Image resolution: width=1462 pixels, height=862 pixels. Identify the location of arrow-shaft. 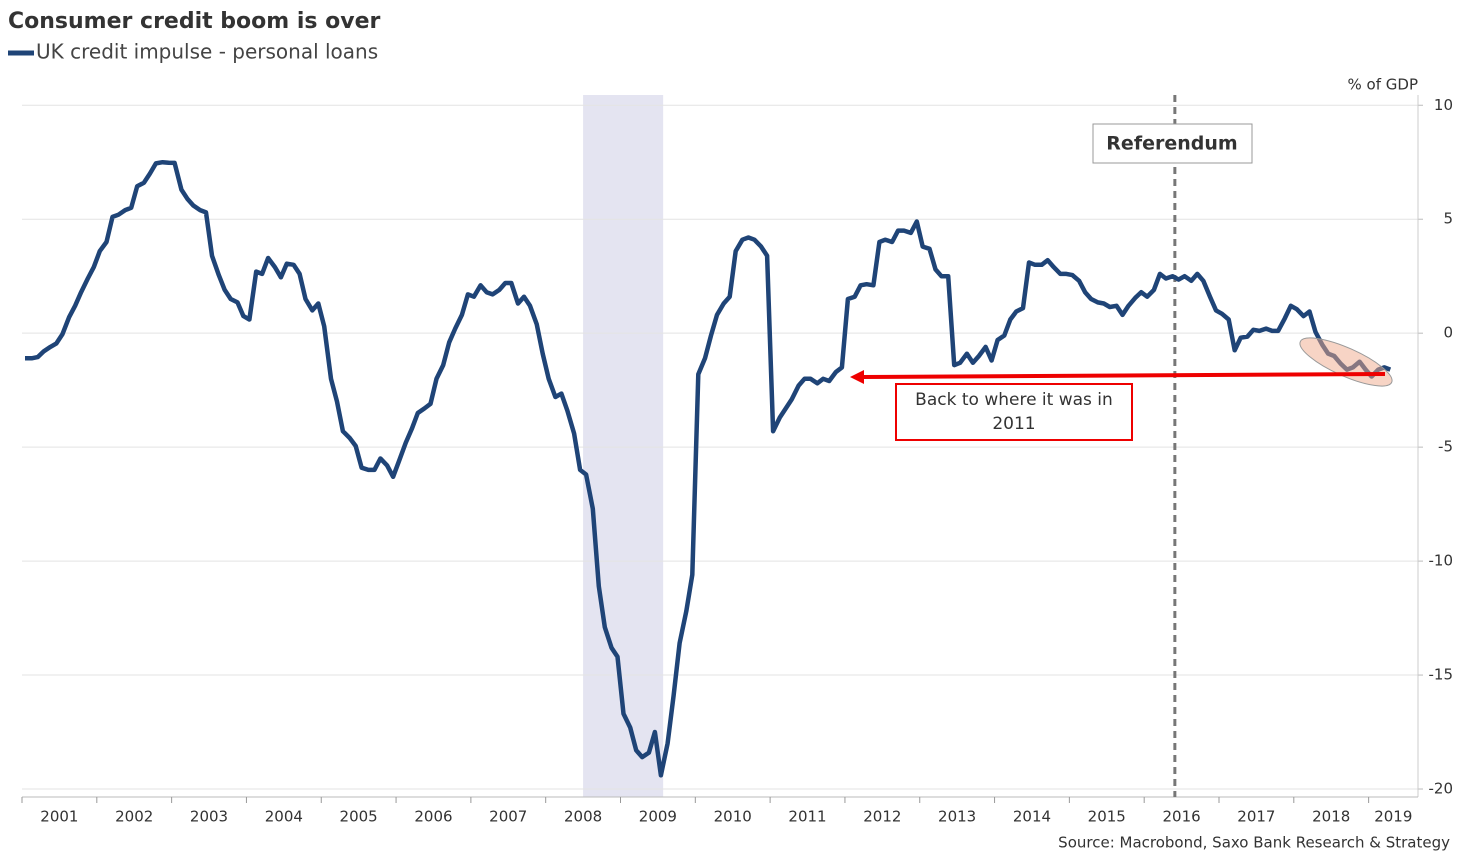
(1123, 375).